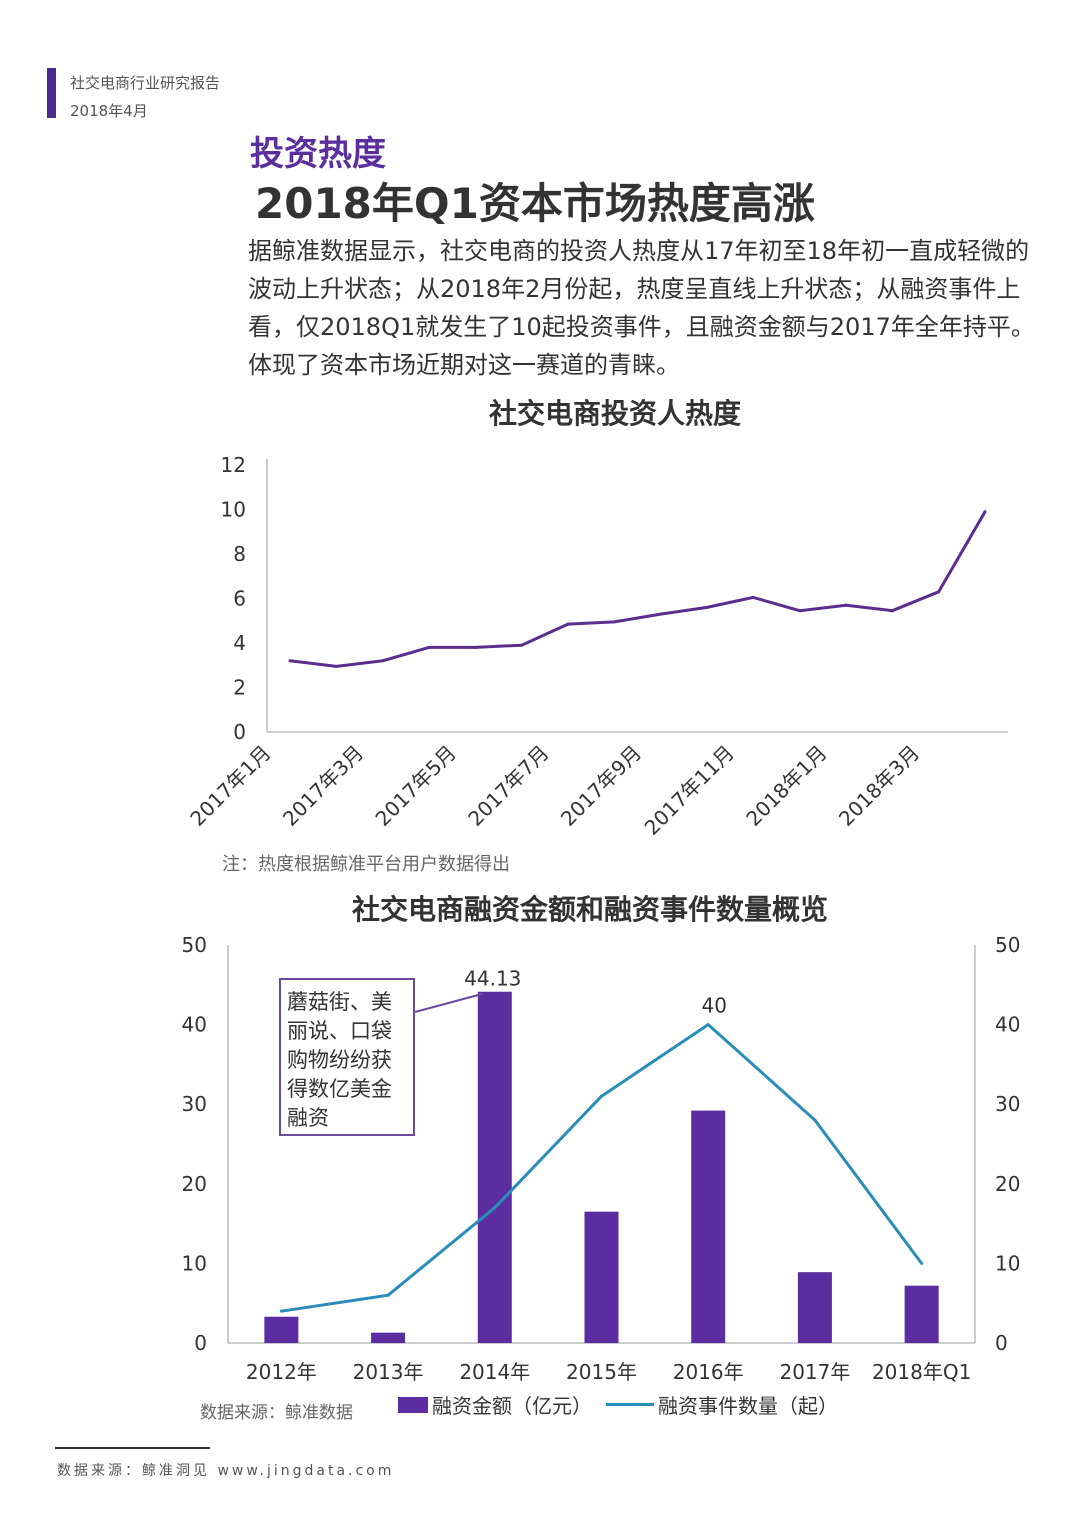 The width and height of the screenshot is (1080, 1528). I want to click on y-tick-label: 6, so click(239, 599).